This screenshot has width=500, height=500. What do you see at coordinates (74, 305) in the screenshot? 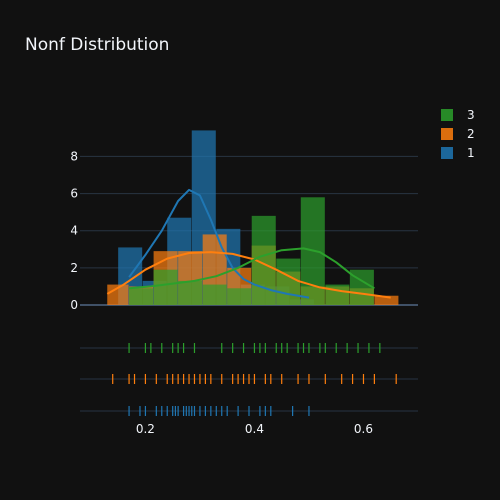
I see `y-tick-label: 0` at bounding box center [74, 305].